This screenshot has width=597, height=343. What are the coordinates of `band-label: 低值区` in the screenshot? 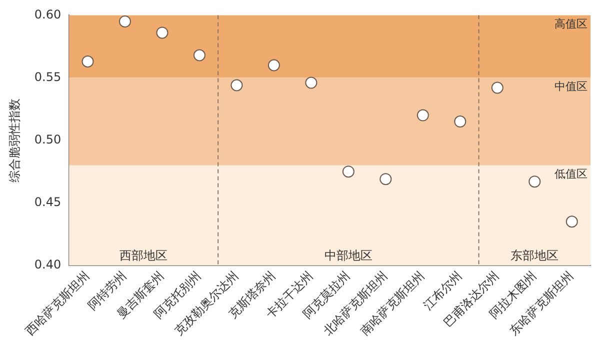 It's located at (571, 174).